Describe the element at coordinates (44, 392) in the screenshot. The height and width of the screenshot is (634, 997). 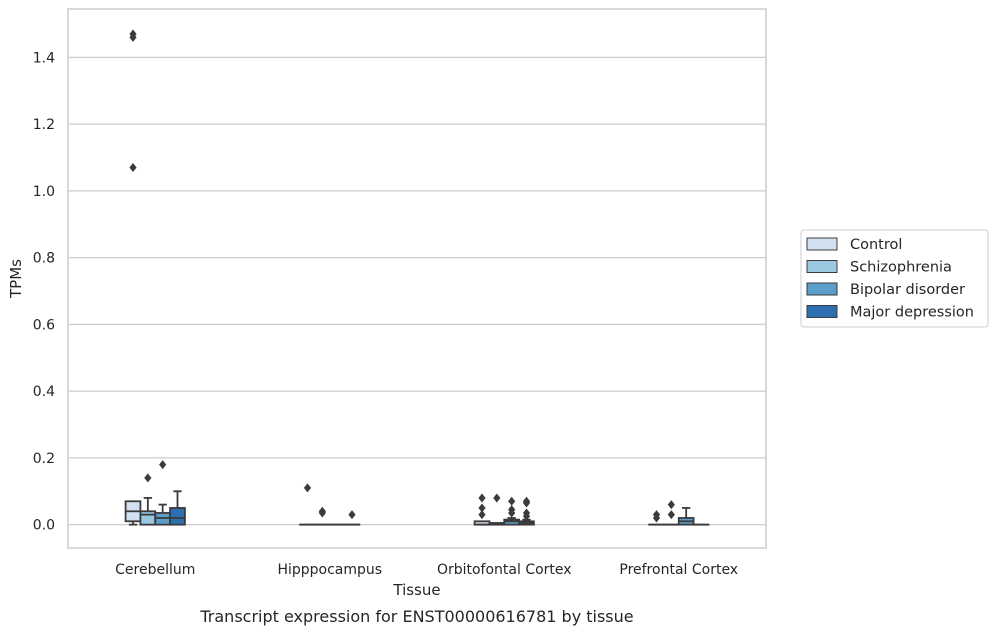
I see `y-tick-label: 0.4` at that location.